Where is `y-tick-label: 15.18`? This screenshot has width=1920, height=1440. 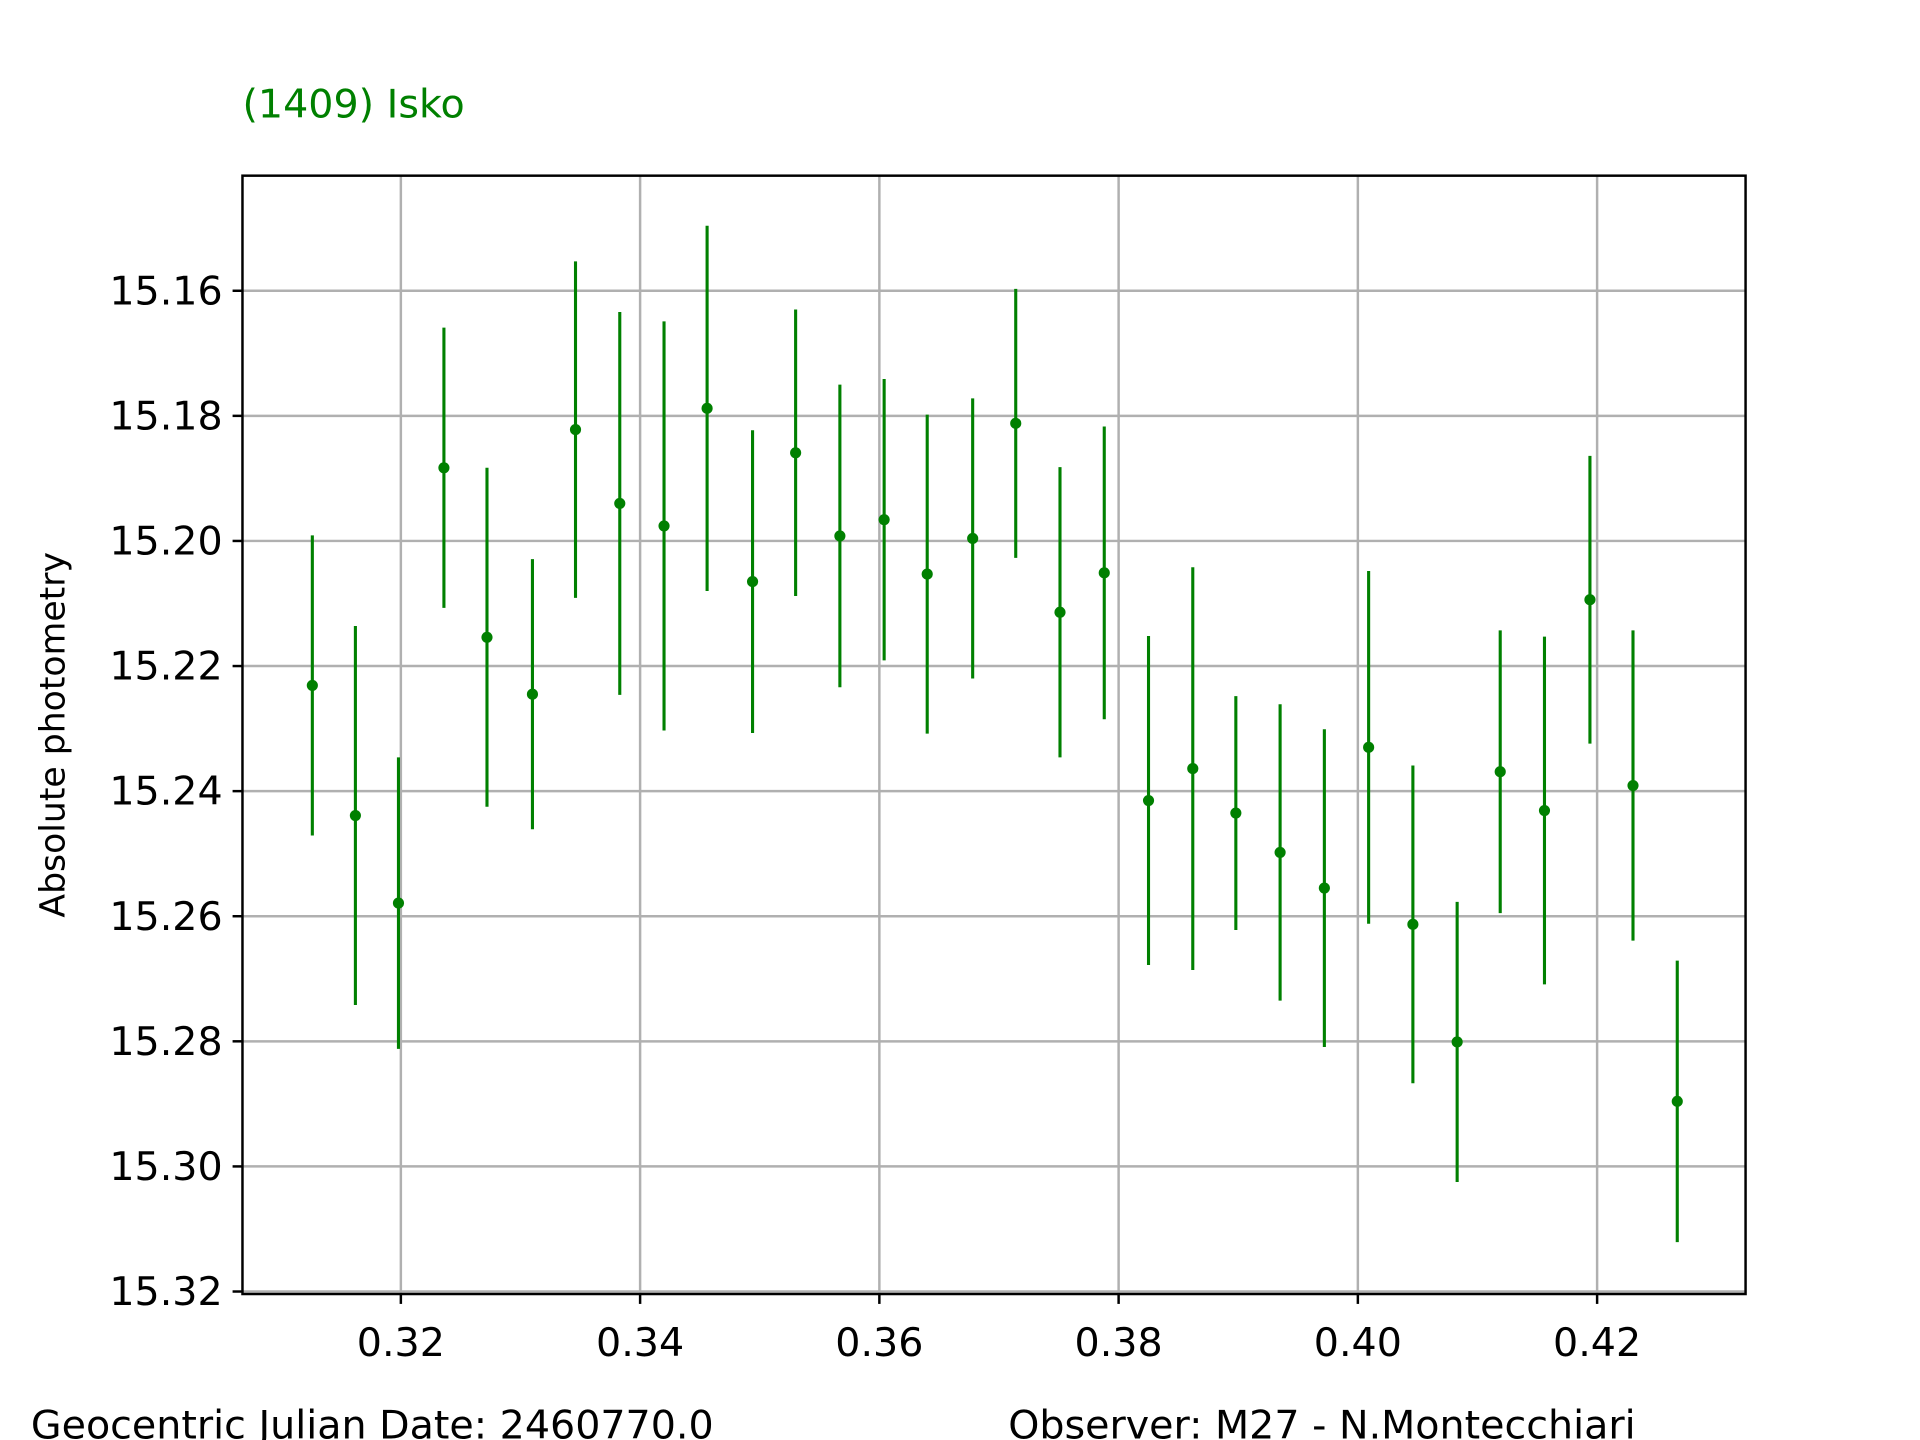 y-tick-label: 15.18 is located at coordinates (165, 416).